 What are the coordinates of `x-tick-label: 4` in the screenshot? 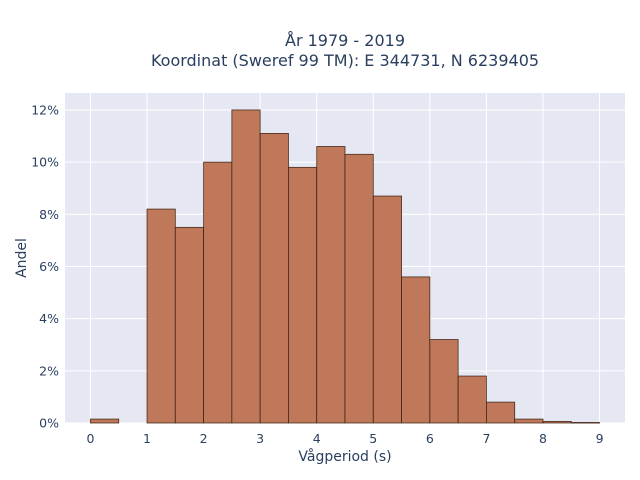 It's located at (317, 438).